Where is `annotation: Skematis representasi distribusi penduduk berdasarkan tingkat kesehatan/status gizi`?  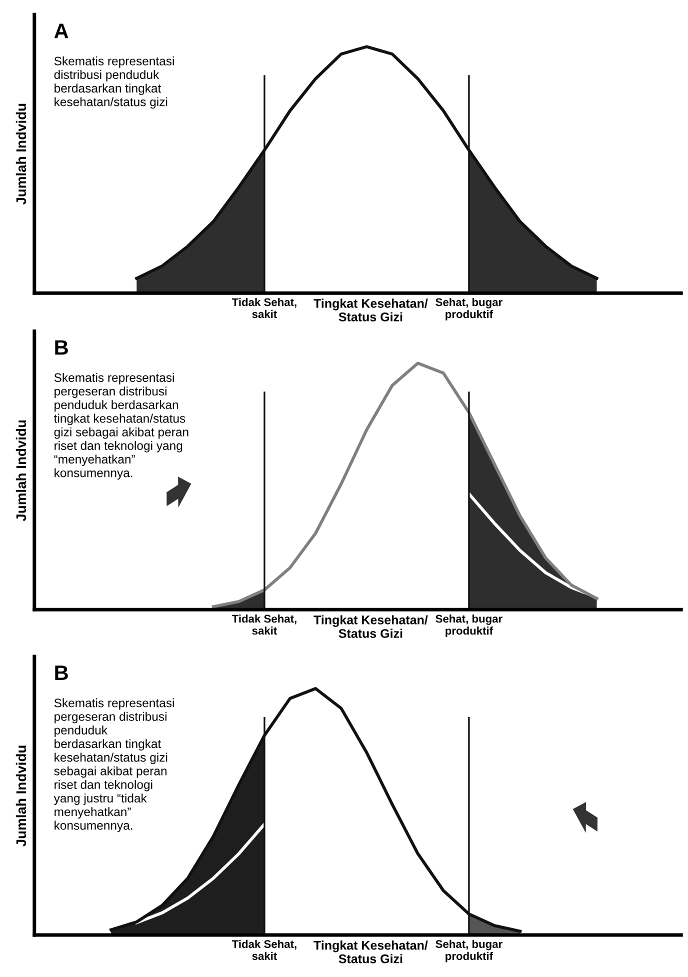
annotation: Skematis representasi distribusi penduduk berdasarkan tingkat kesehatan/status gizi is located at coordinates (114, 82).